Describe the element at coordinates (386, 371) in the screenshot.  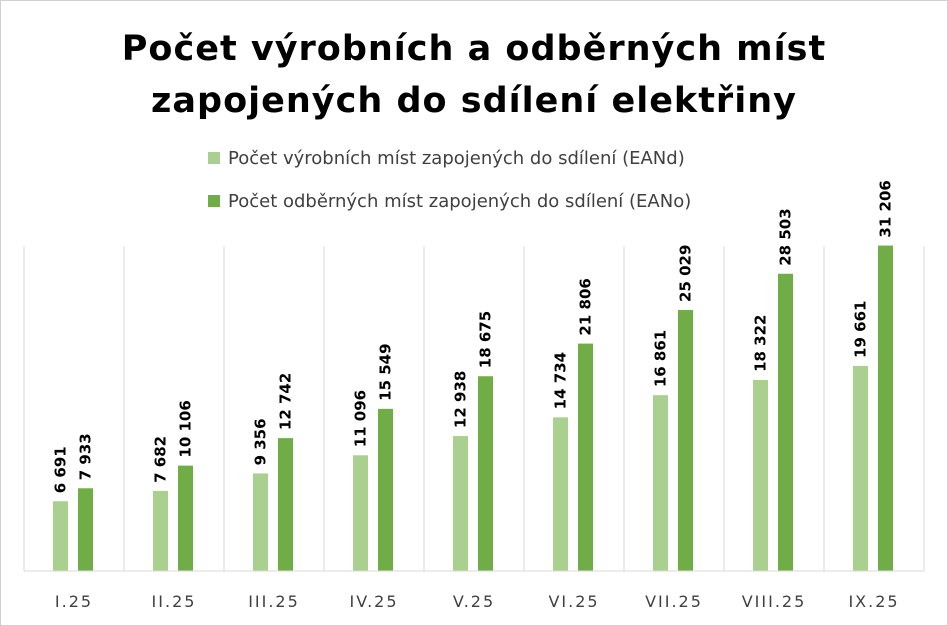
I see `data-label-eano: 15 549` at that location.